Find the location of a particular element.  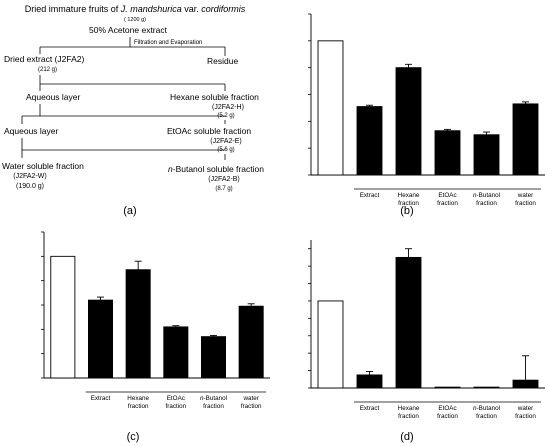

node-residue: Residue is located at coordinates (222, 61).